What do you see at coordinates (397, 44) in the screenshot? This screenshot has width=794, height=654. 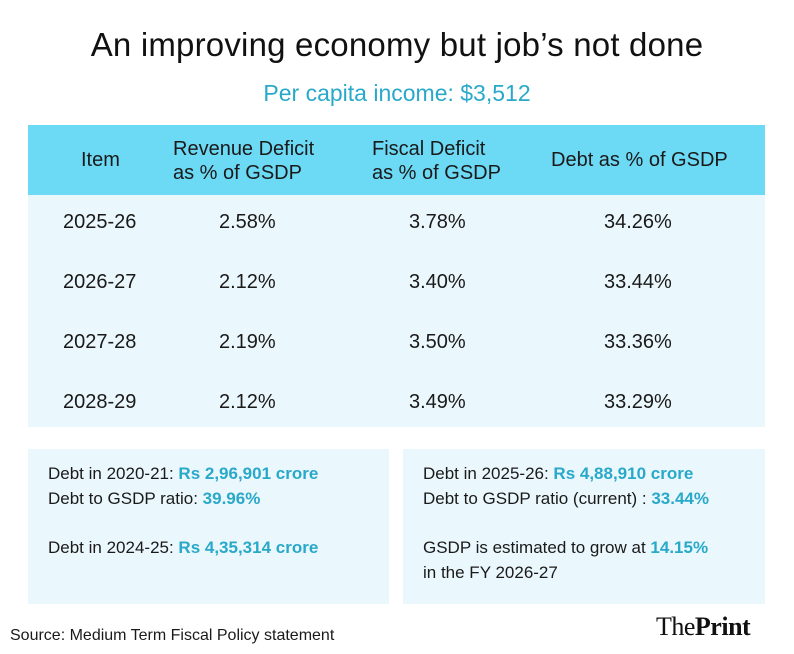 I see `page-title: An improving economy but job’s not done` at bounding box center [397, 44].